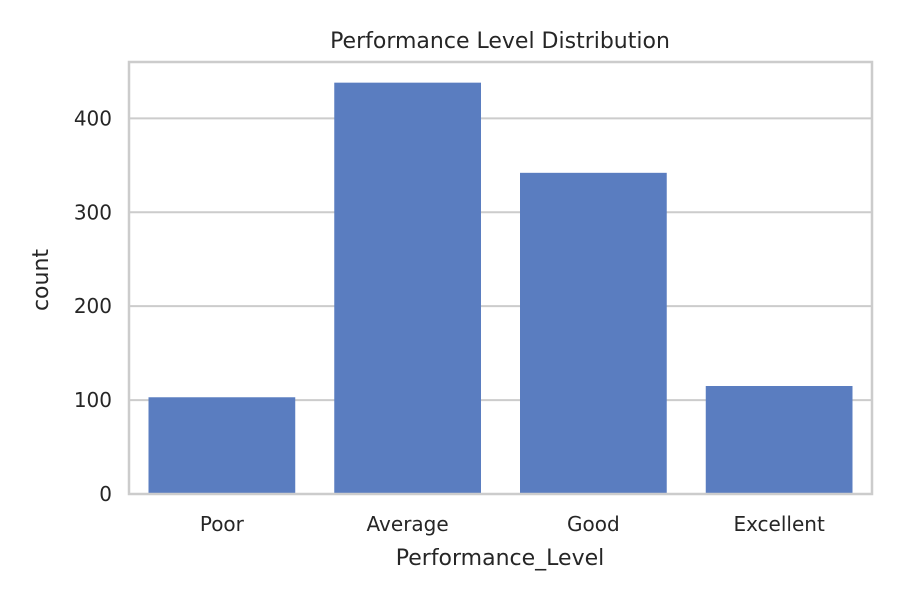  Describe the element at coordinates (93, 212) in the screenshot. I see `y-tick-label: 300` at that location.